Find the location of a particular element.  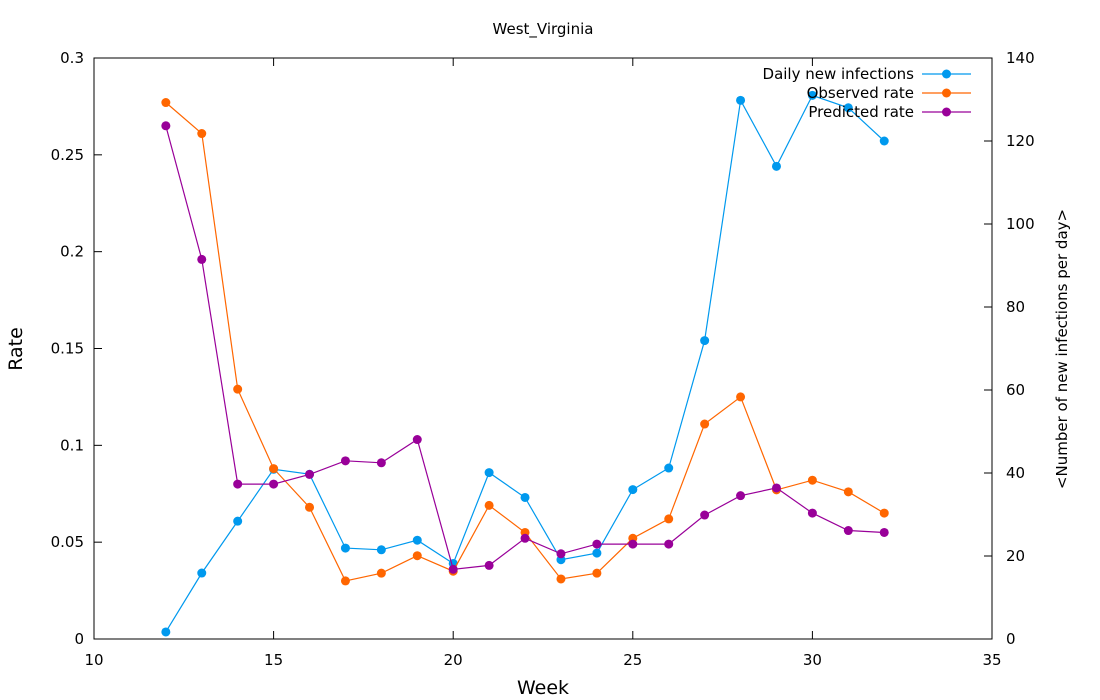

legend-marker-predicted-rate is located at coordinates (946, 112).